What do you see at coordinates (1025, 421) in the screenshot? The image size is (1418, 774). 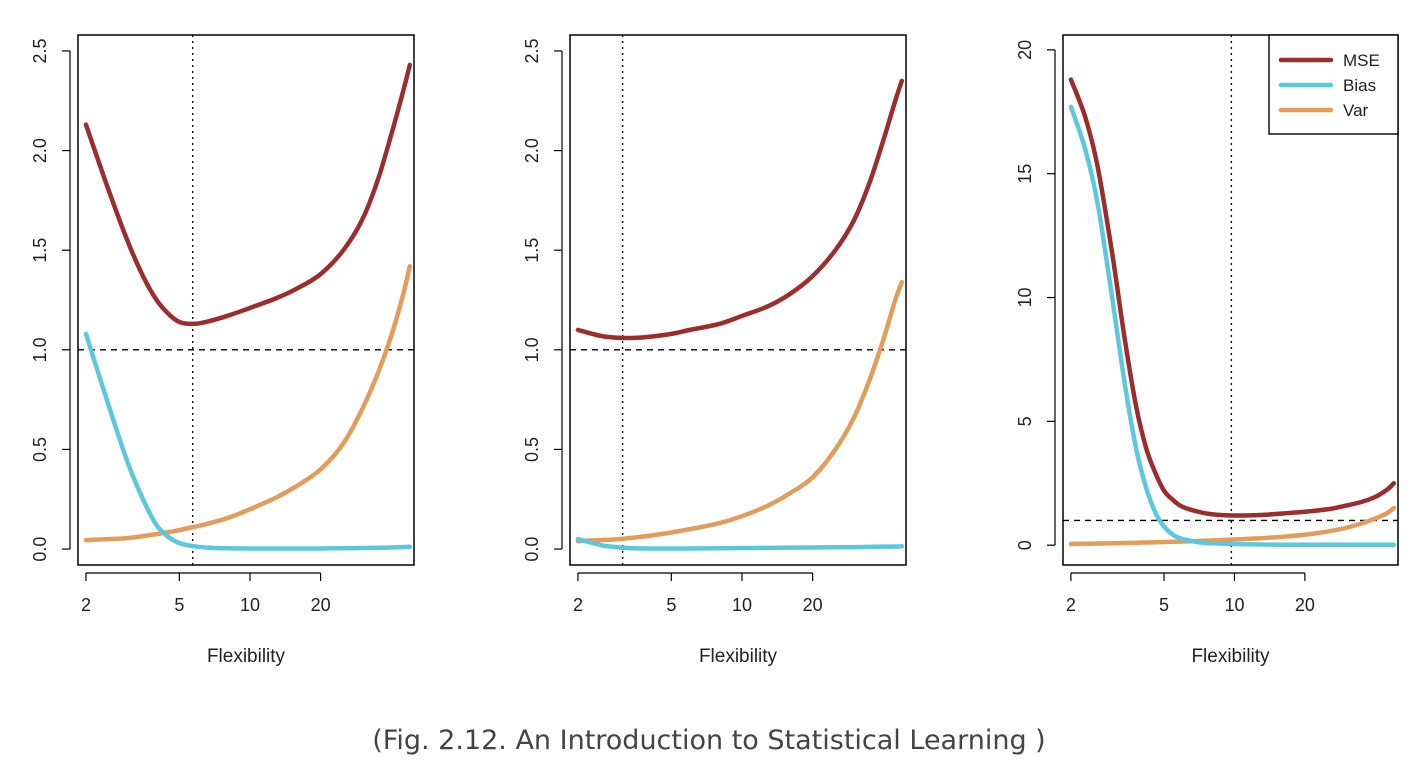 I see `y-tick-label: 5` at bounding box center [1025, 421].